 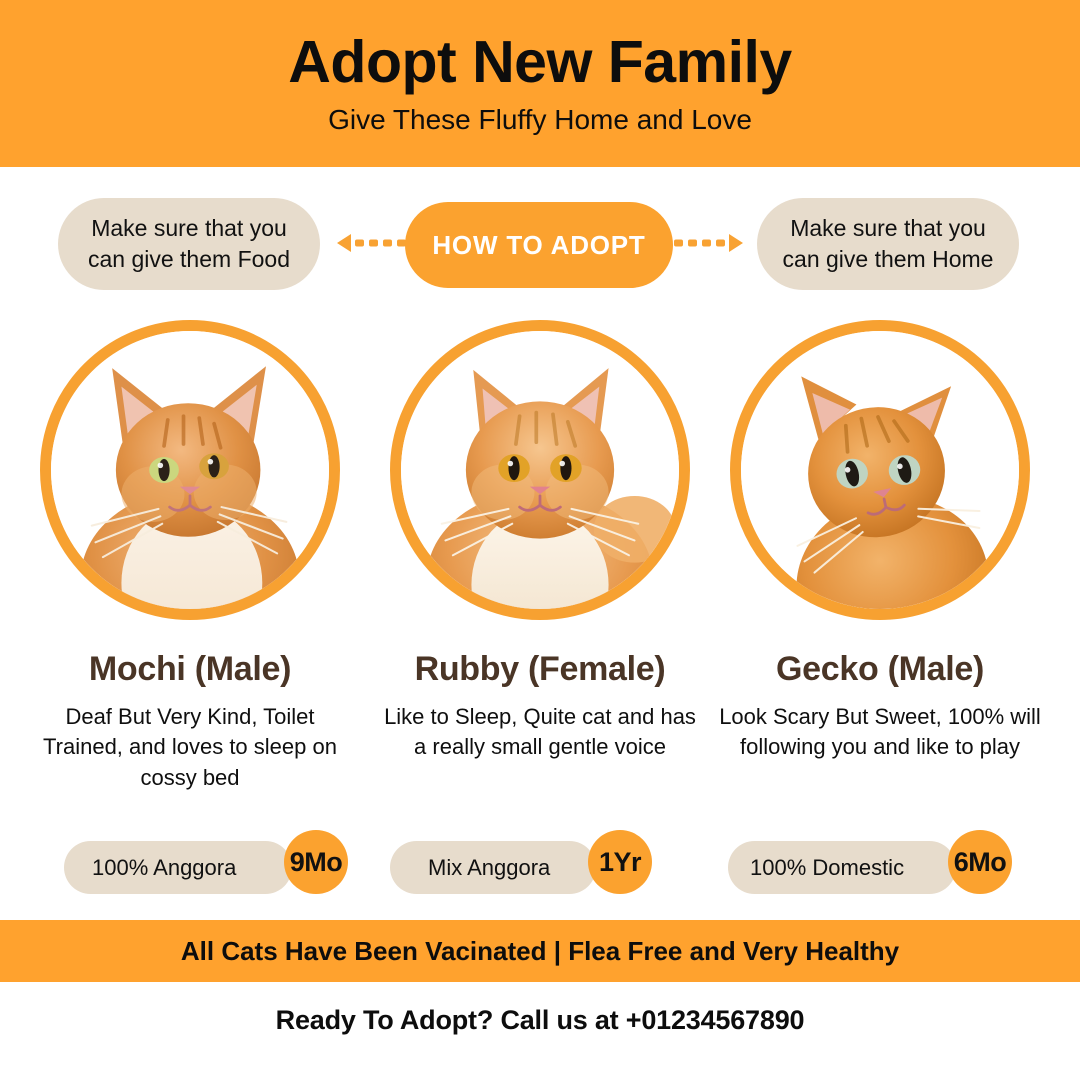 I want to click on call-to-action: Ready To Adopt? Call us at +01234567890, so click(x=540, y=1020).